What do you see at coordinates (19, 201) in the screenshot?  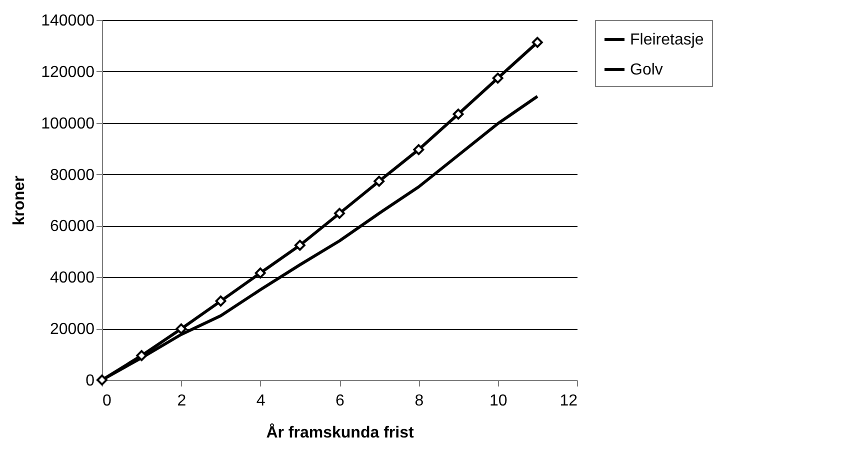 I see `y-axis-title: kroner` at bounding box center [19, 201].